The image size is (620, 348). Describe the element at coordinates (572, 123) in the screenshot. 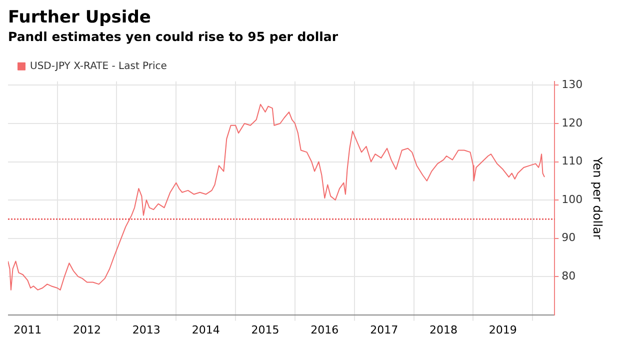

I see `y-tick-label: 120` at that location.